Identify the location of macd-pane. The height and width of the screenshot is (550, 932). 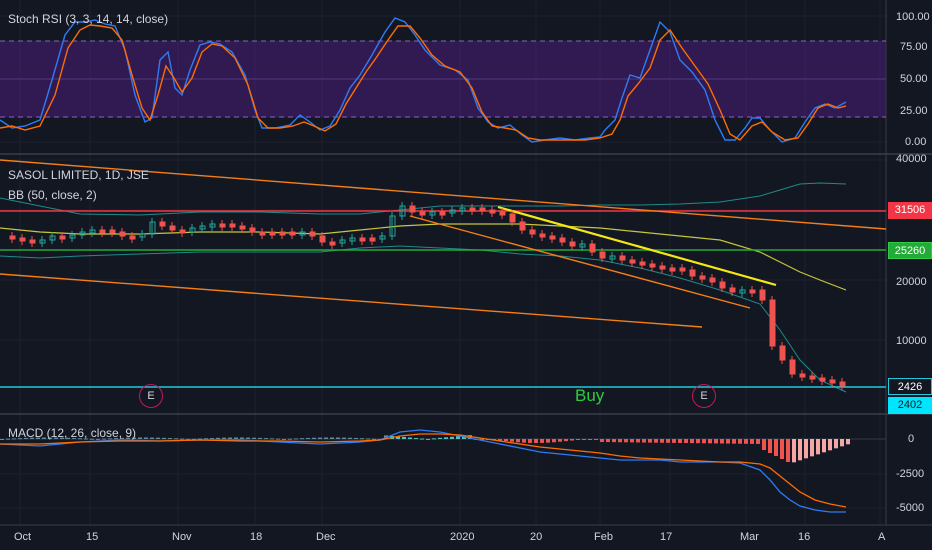
(443, 471).